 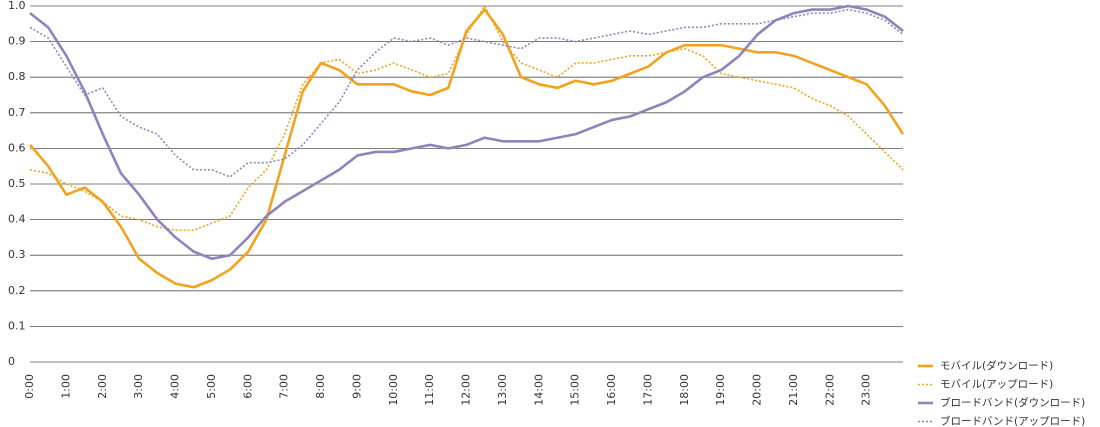 What do you see at coordinates (29, 386) in the screenshot?
I see `x-tick-label: 0:00` at bounding box center [29, 386].